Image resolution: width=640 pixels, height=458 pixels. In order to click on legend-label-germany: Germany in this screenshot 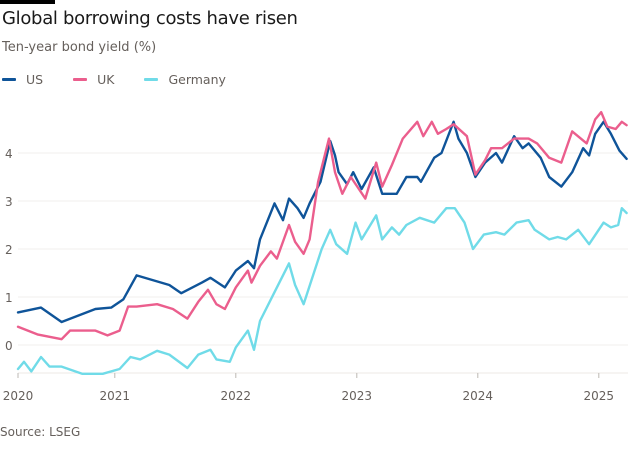, I will do `click(197, 79)`.